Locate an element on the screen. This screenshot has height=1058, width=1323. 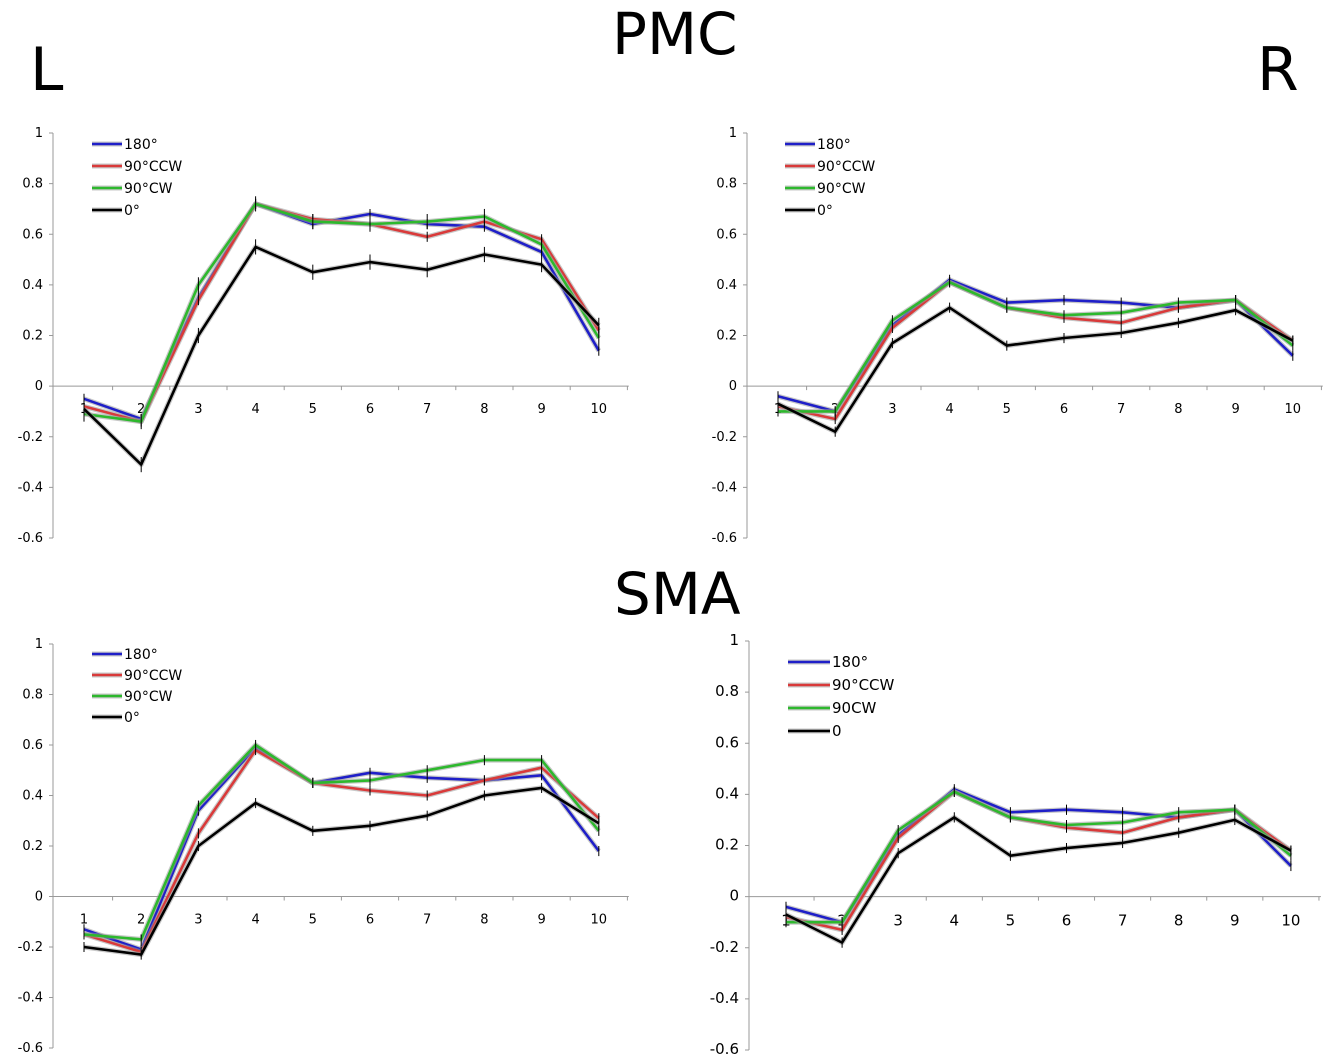
left-hemisphere-label: L is located at coordinates (47, 70).